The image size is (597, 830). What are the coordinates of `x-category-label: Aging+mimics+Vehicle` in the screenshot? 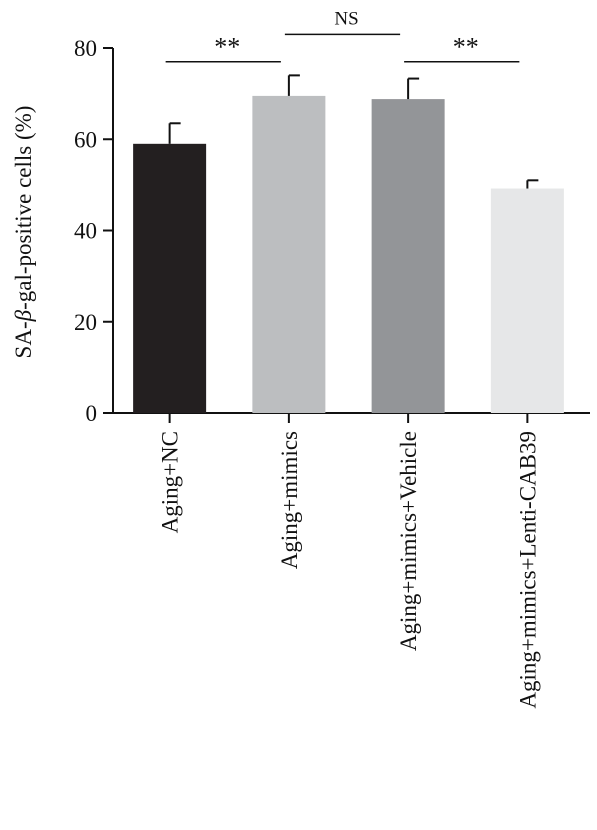 It's located at (408, 541).